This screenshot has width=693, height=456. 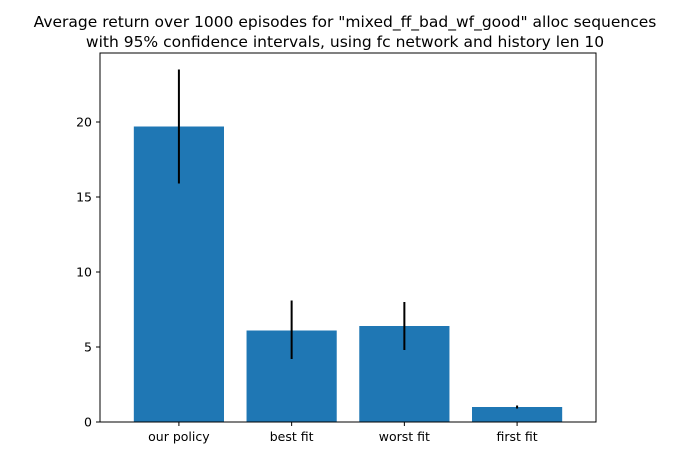 I want to click on y-tick-label: 10, so click(x=84, y=272).